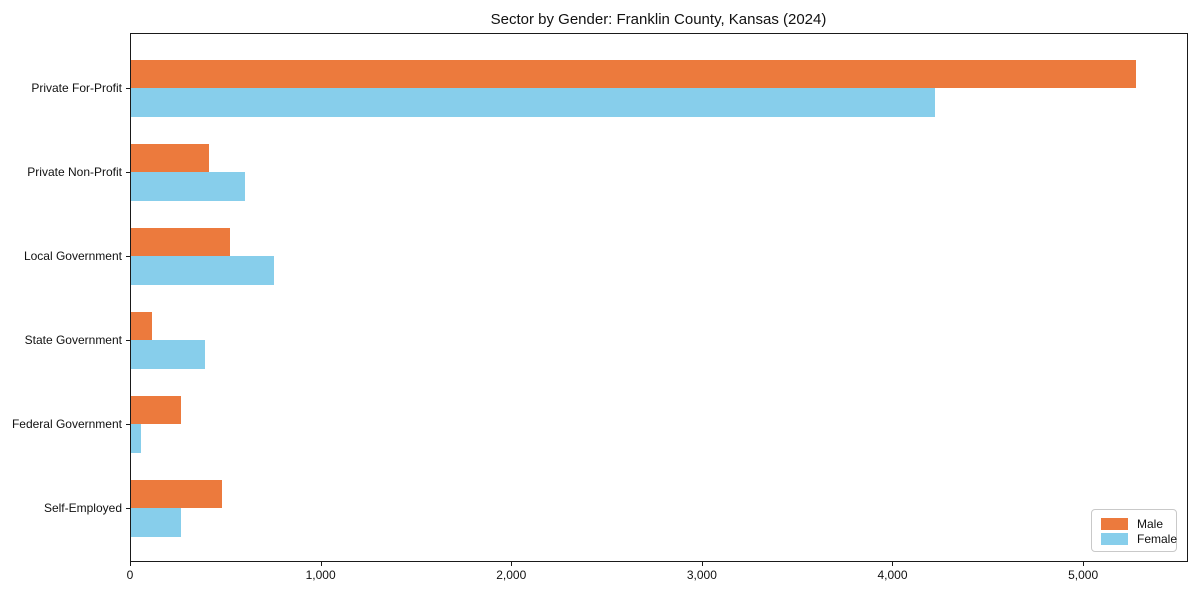 This screenshot has height=600, width=1200. Describe the element at coordinates (130, 575) in the screenshot. I see `xtick-label-0: 0` at that location.